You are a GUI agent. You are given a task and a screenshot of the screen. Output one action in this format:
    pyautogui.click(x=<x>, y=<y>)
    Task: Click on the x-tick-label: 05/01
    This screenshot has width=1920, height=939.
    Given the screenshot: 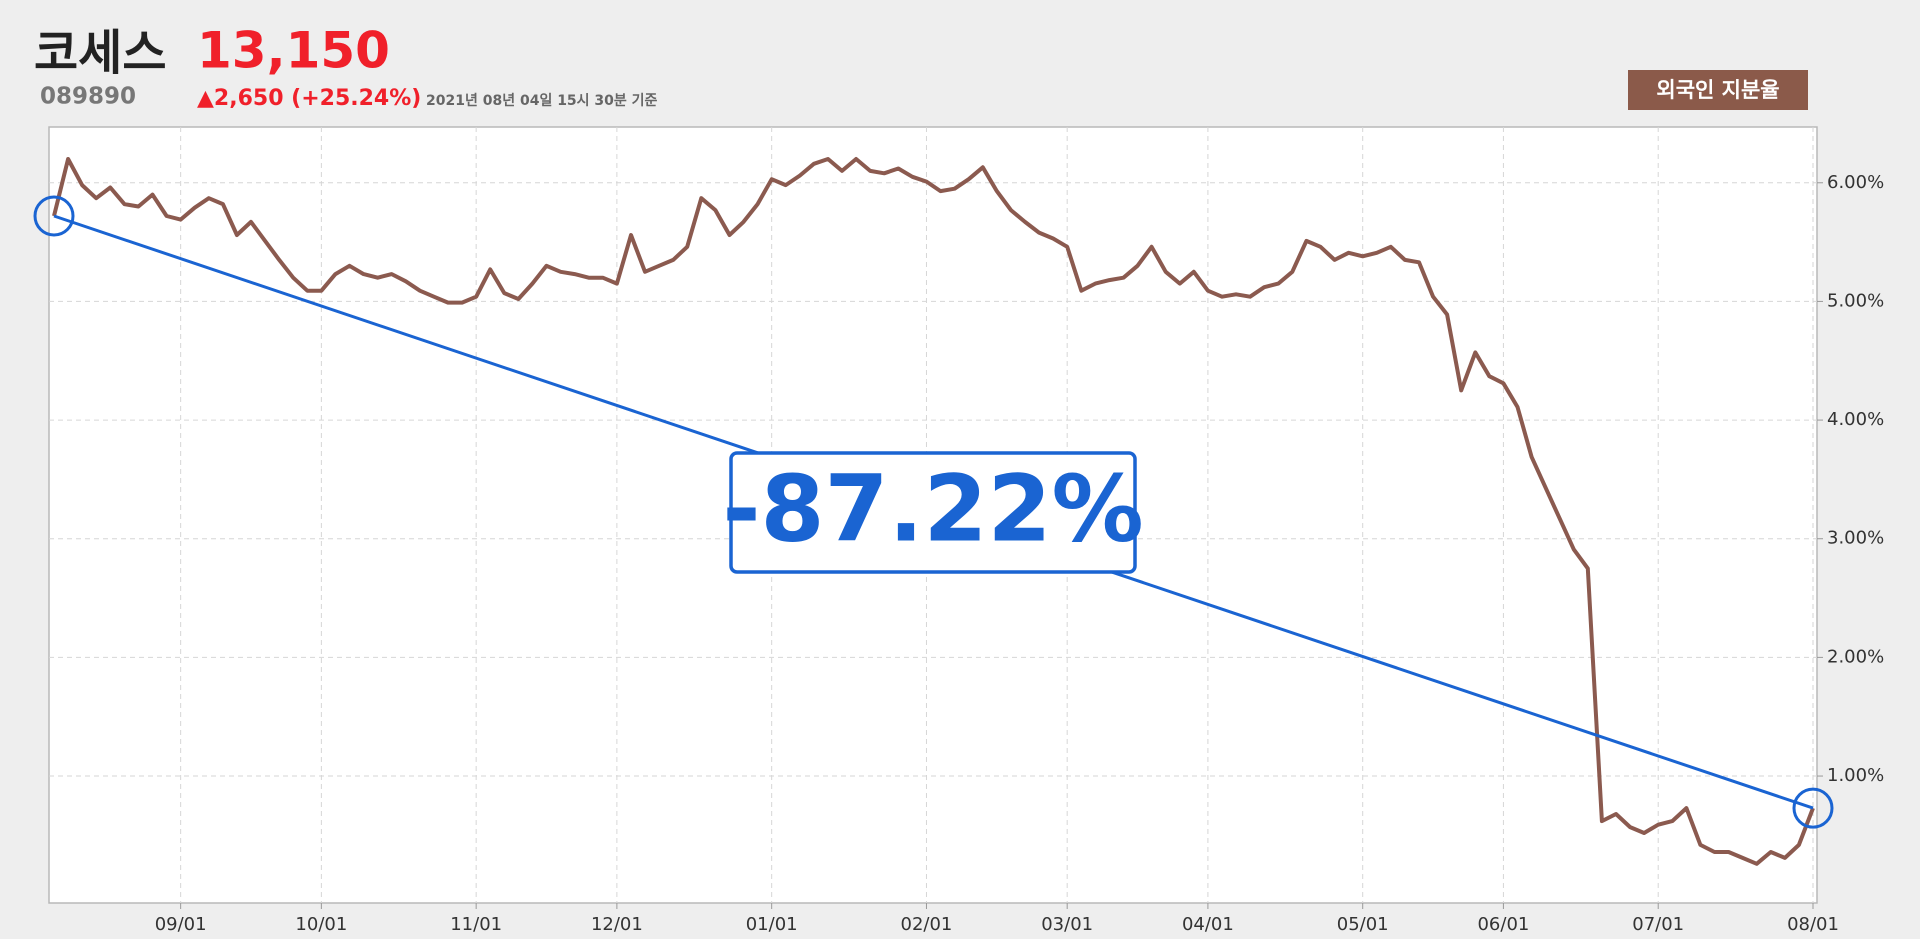 What is the action you would take?
    pyautogui.click(x=1363, y=924)
    